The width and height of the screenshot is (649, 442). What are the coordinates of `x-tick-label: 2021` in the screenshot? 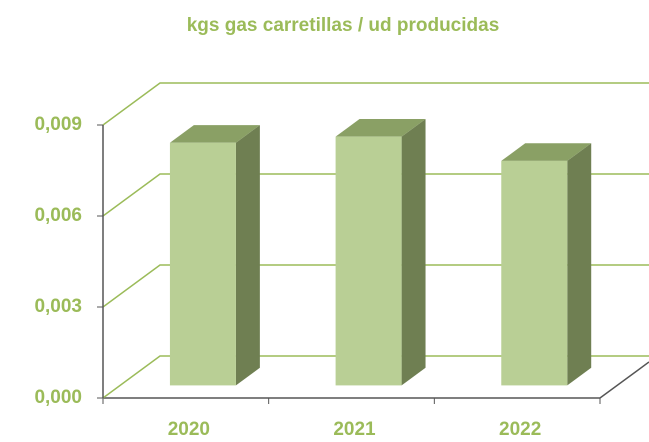 It's located at (354, 429).